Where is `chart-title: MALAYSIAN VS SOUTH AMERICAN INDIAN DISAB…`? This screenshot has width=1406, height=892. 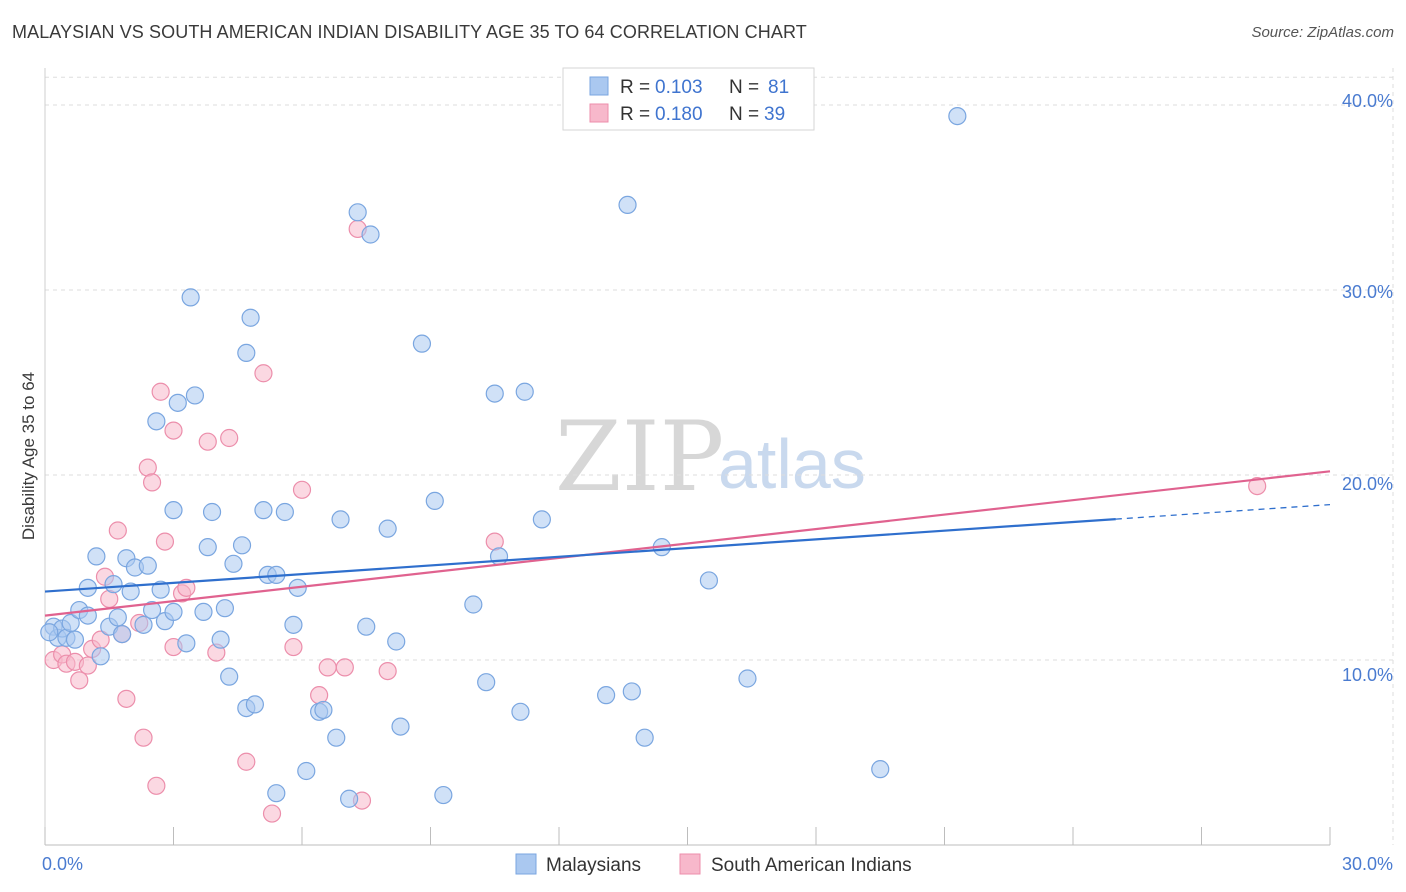 chart-title: MALAYSIAN VS SOUTH AMERICAN INDIAN DISAB… is located at coordinates (409, 32).